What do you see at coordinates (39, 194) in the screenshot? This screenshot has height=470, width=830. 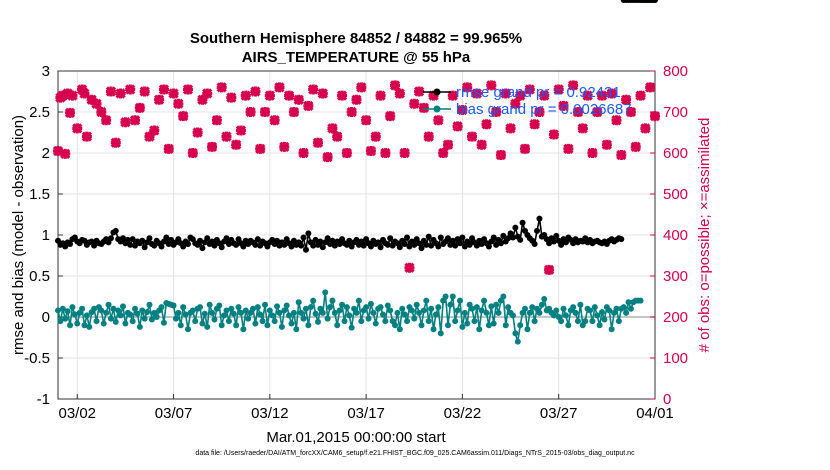 I see `y-left-tick-label: 1.5` at bounding box center [39, 194].